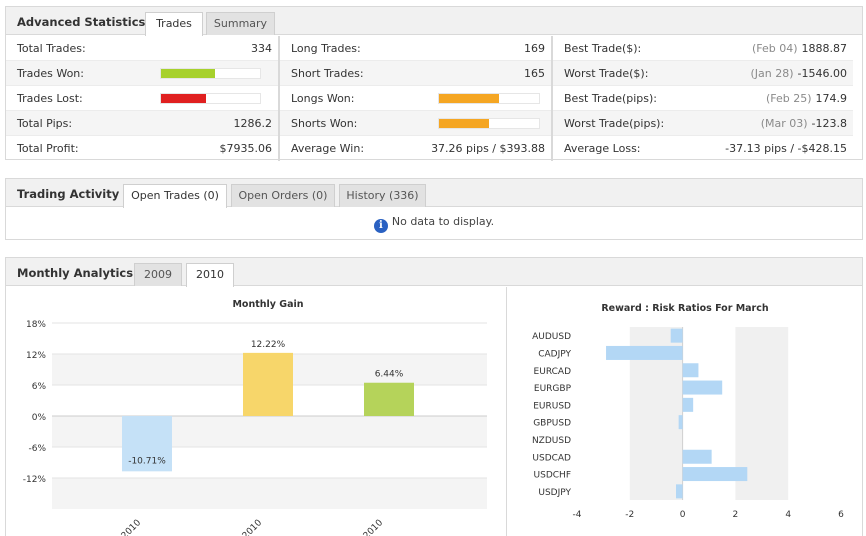  Describe the element at coordinates (246, 527) in the screenshot. I see `x-tick-label: Feb 2010` at that location.